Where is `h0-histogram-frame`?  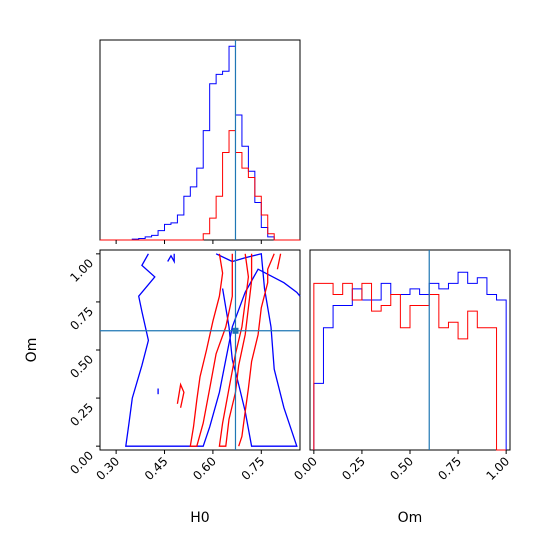
h0-histogram-frame is located at coordinates (200, 140).